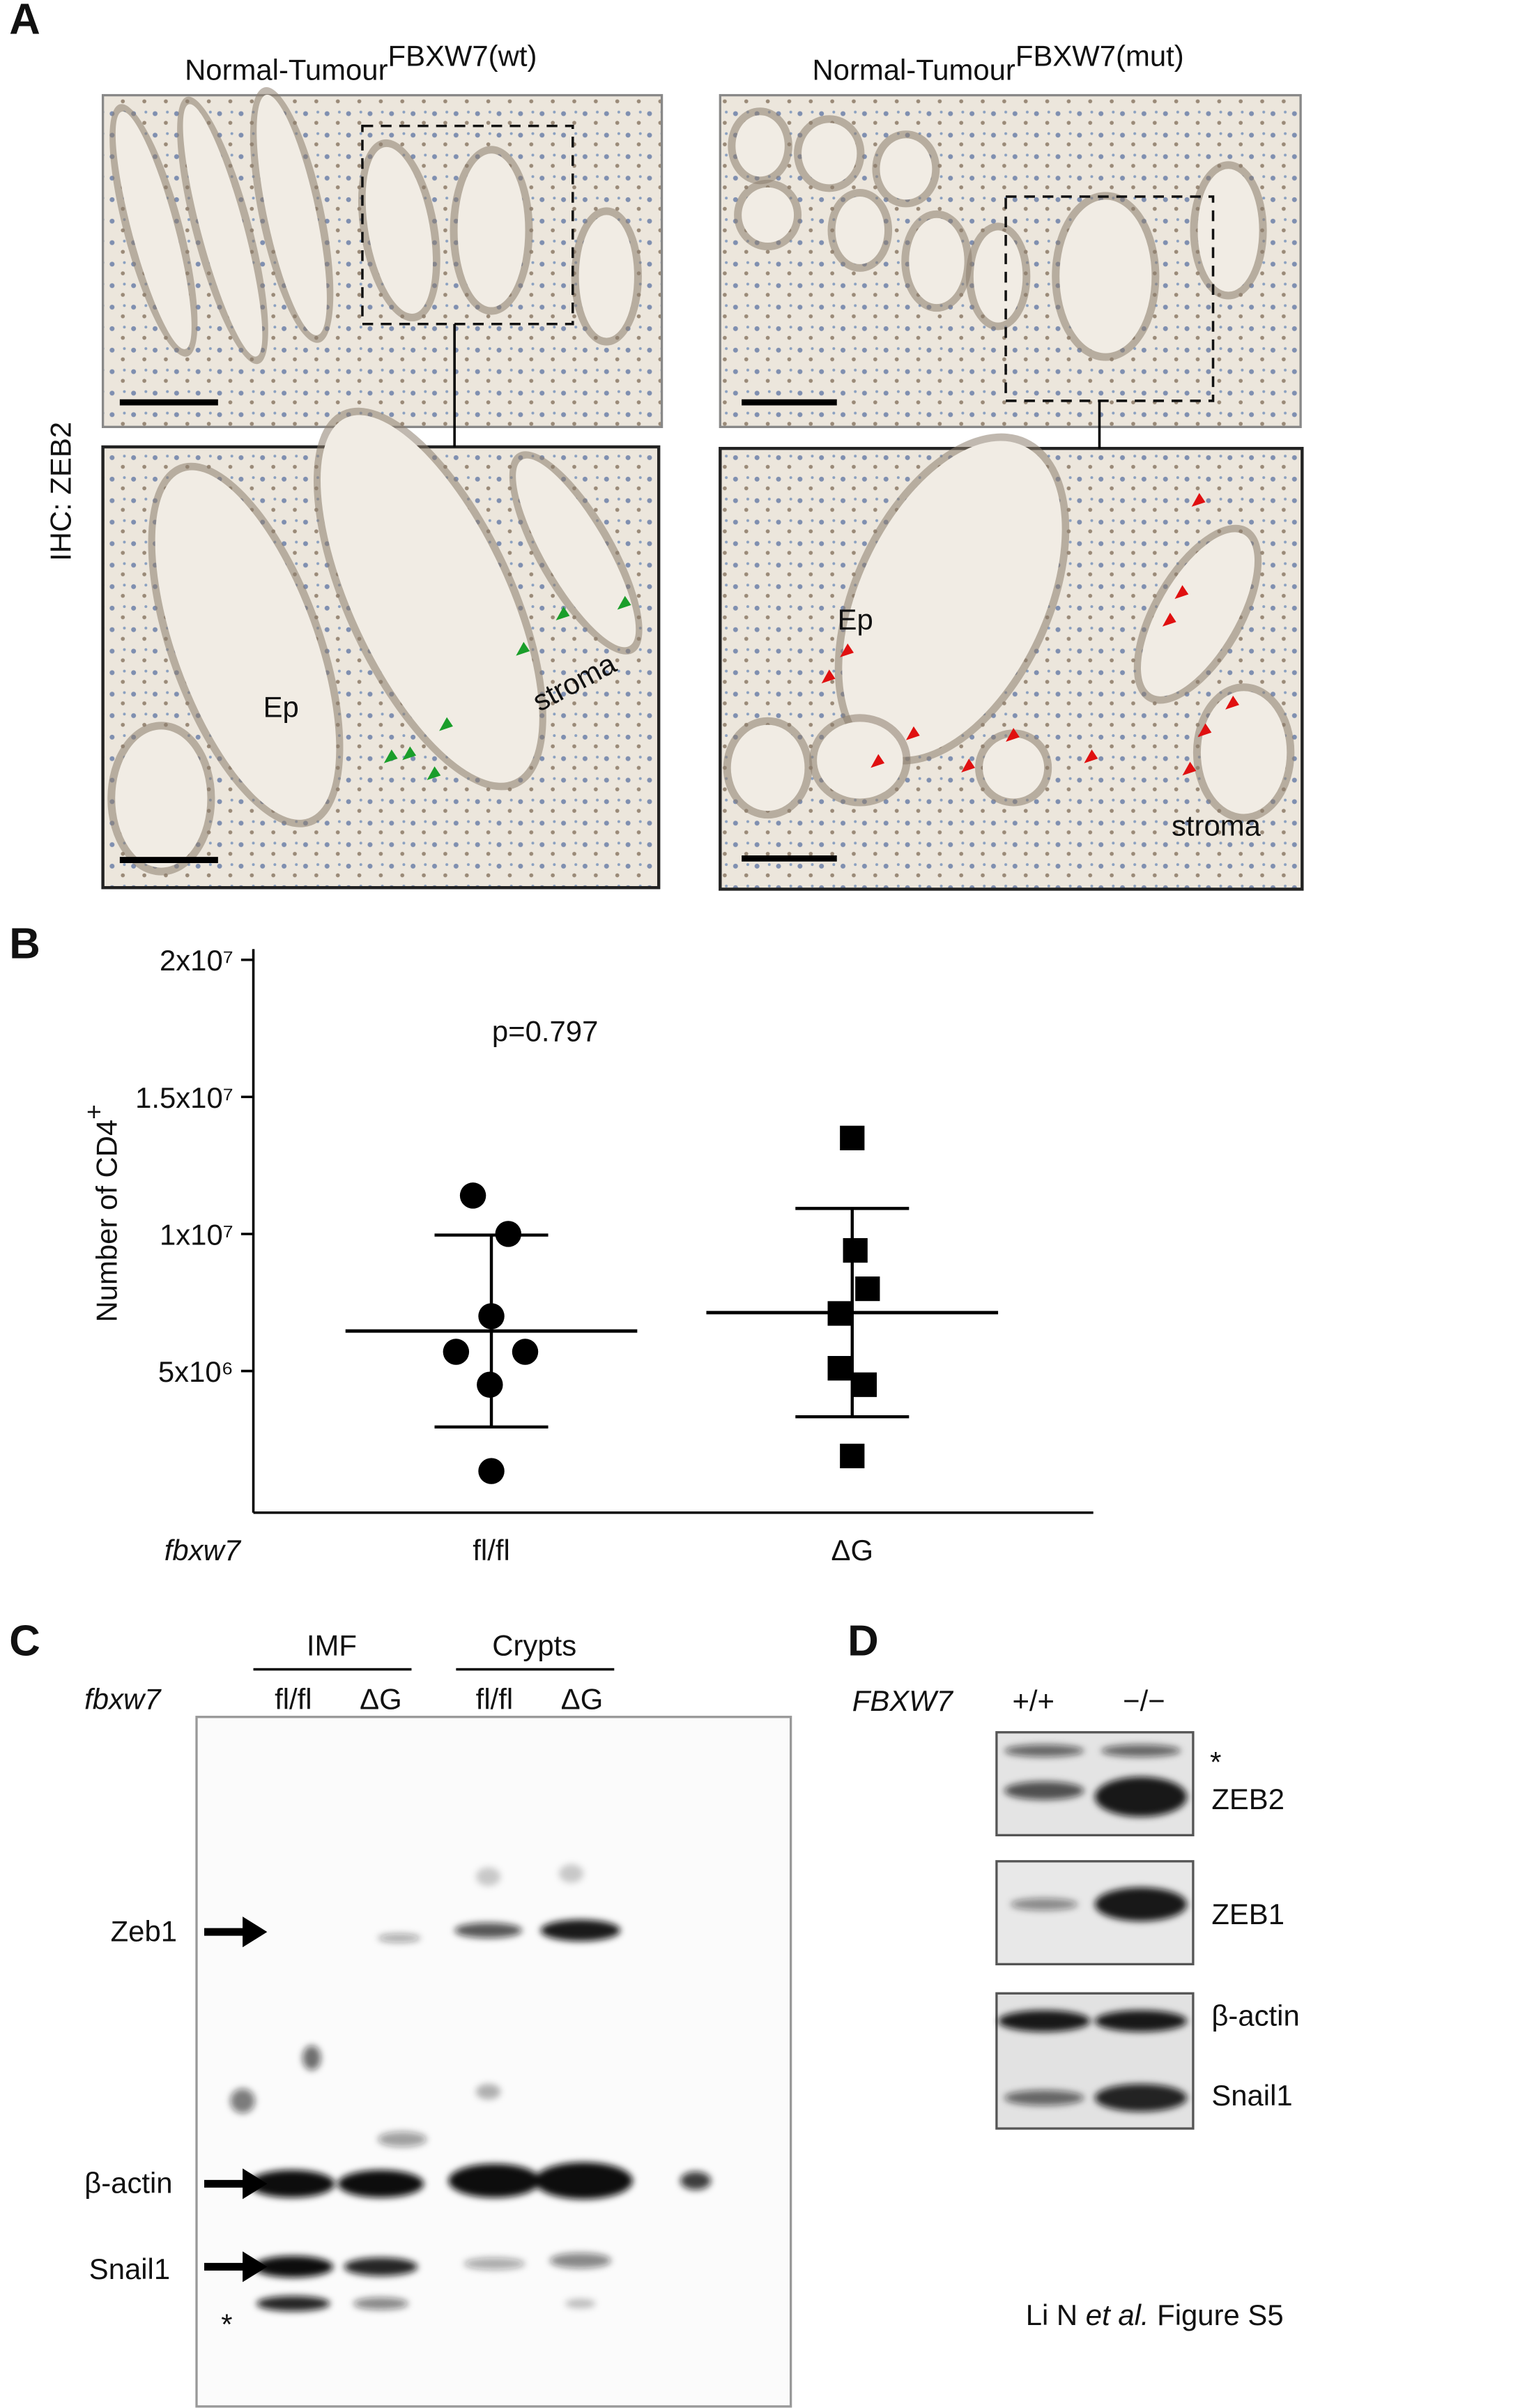  What do you see at coordinates (534, 1645) in the screenshot?
I see `group-label: Crypts` at bounding box center [534, 1645].